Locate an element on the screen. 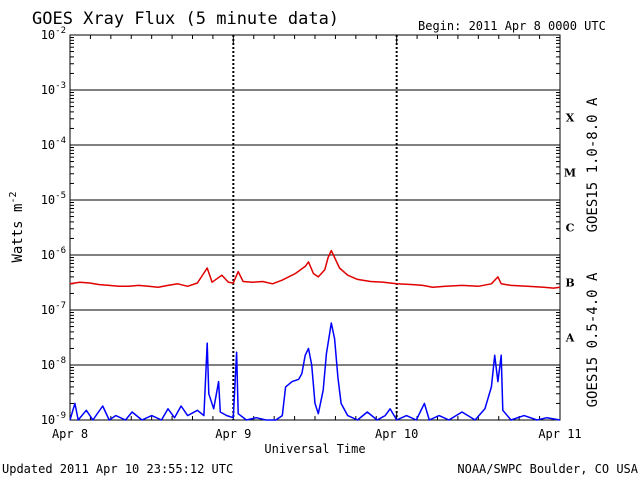 The image size is (640, 480). y-tick-label: 10⁻⁴ is located at coordinates (53, 144).